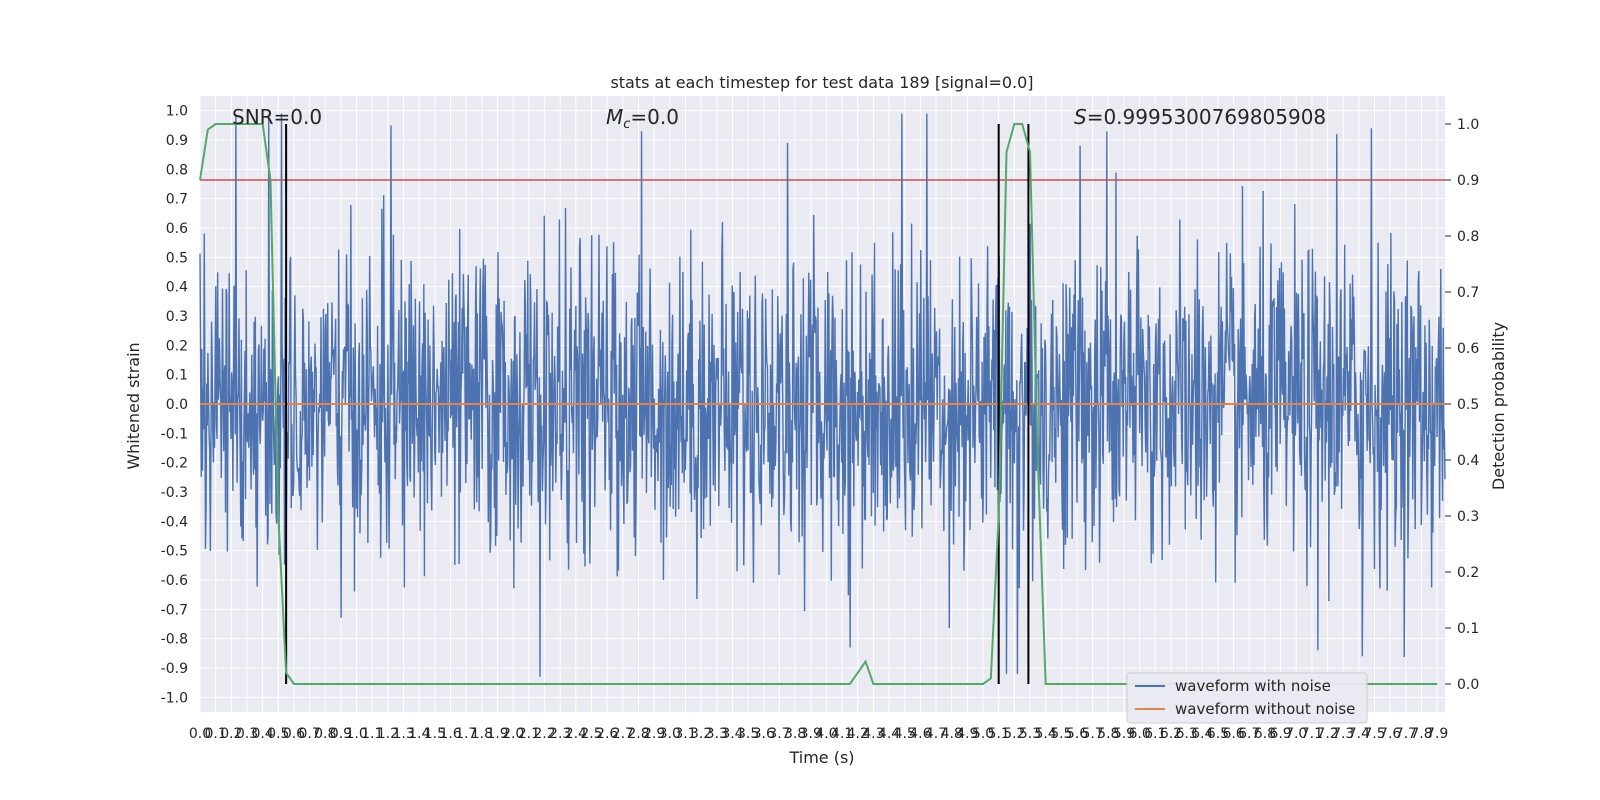  I want to click on x-tick-label: 7.8, so click(1421, 734).